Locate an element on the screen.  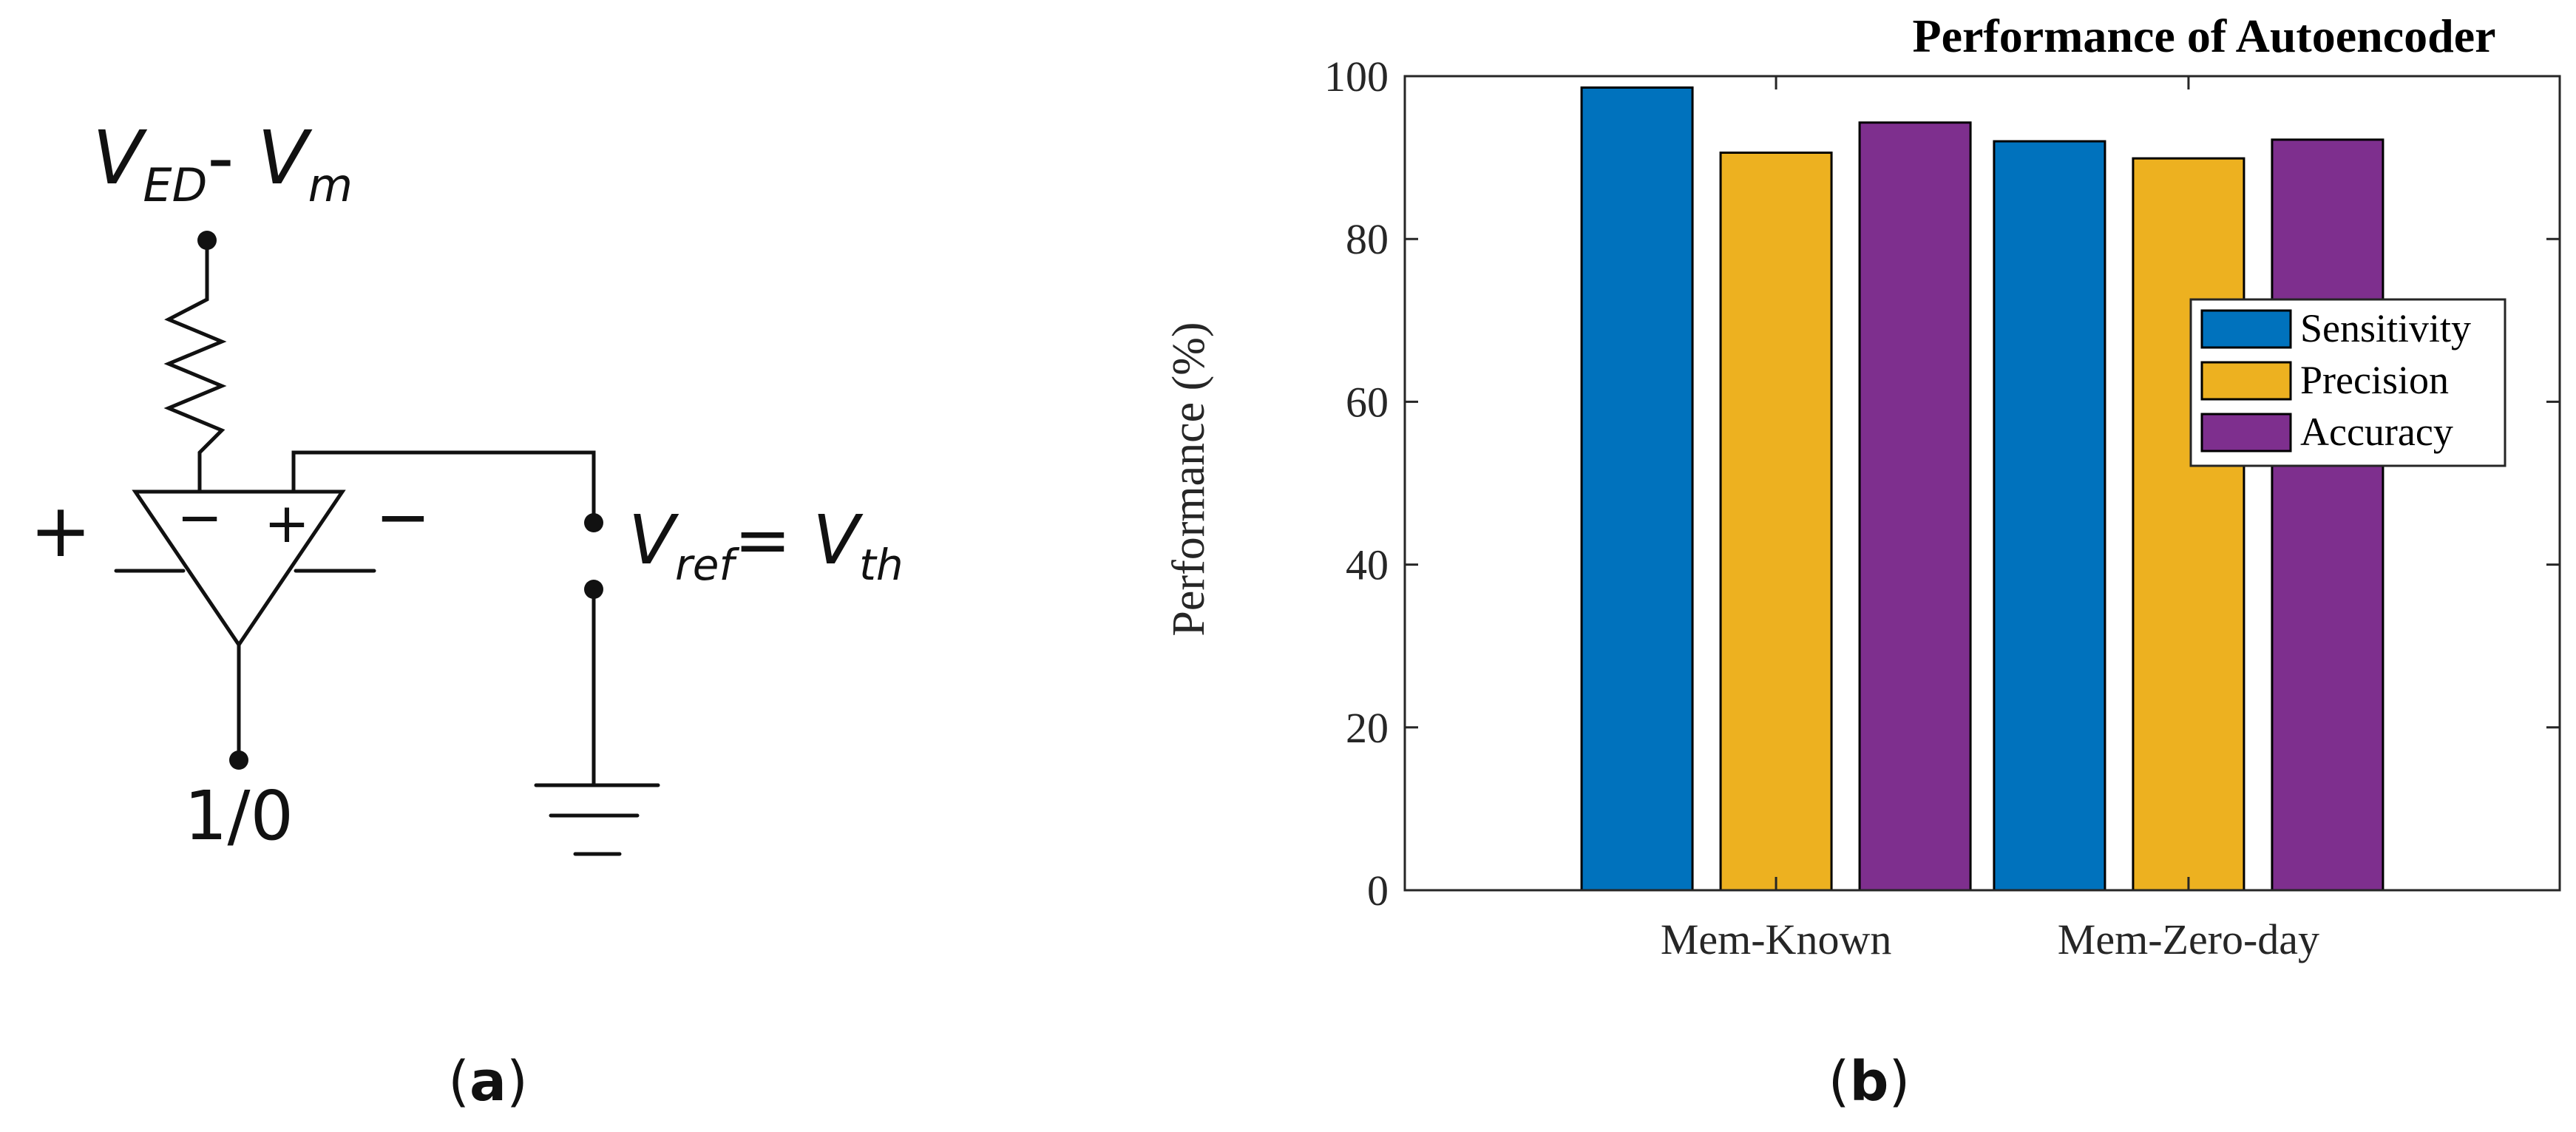
legend-swatch-sensitivity is located at coordinates (2246, 329).